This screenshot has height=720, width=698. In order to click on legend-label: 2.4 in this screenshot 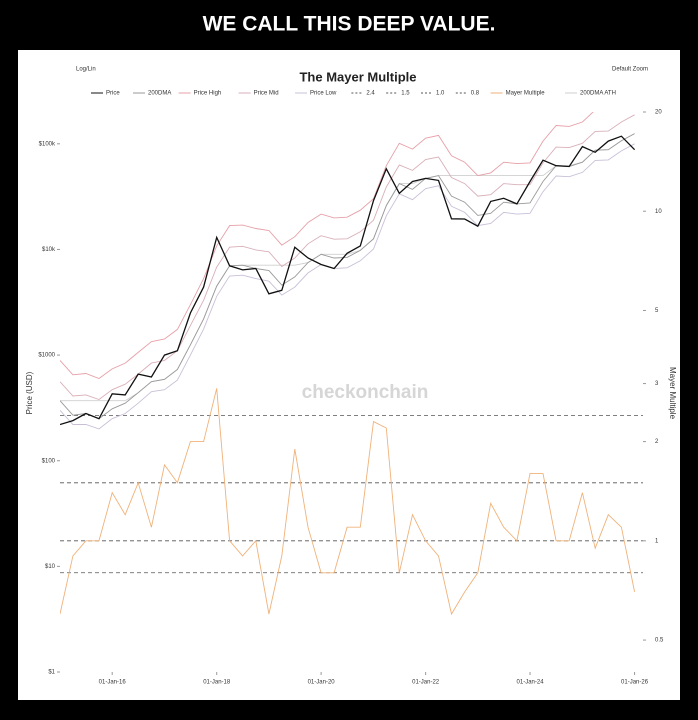, I will do `click(370, 94)`.